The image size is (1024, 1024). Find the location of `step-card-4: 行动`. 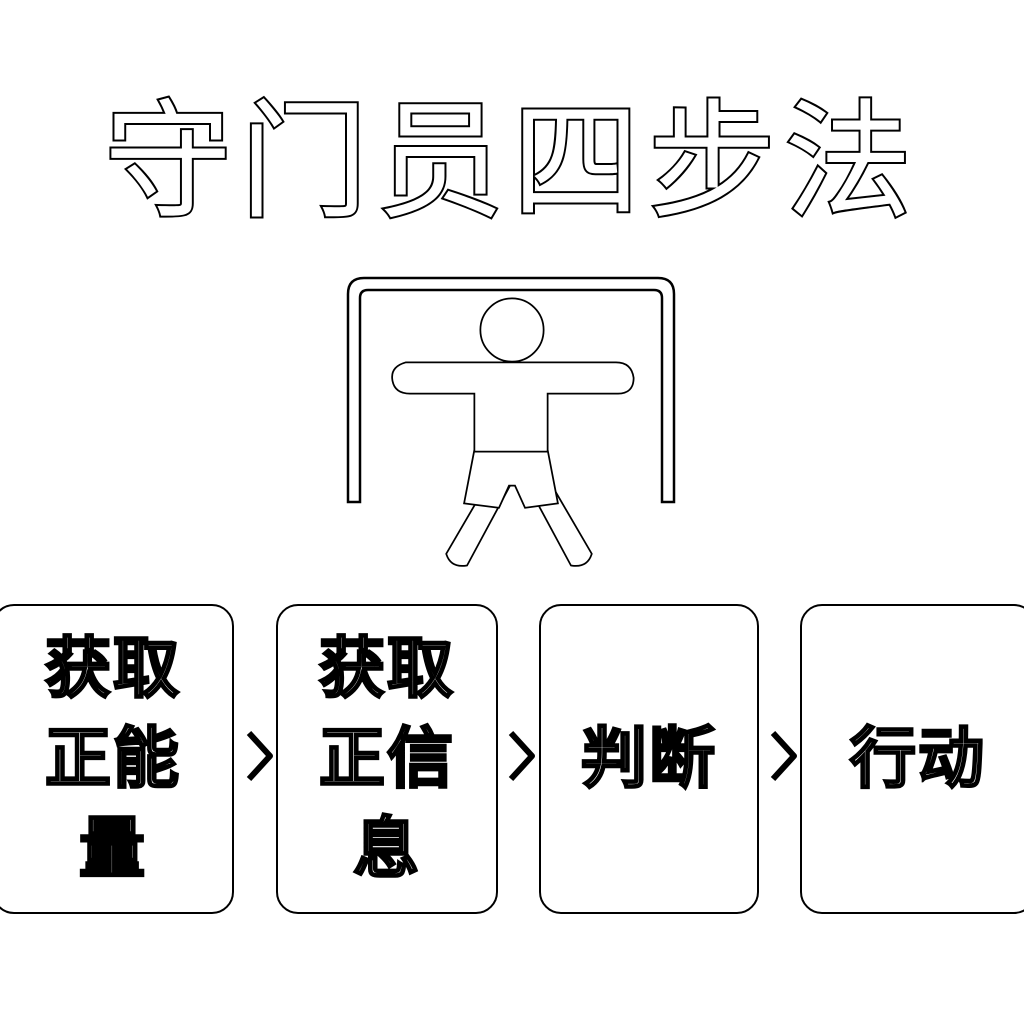

step-card-4: 行动 is located at coordinates (912, 759).